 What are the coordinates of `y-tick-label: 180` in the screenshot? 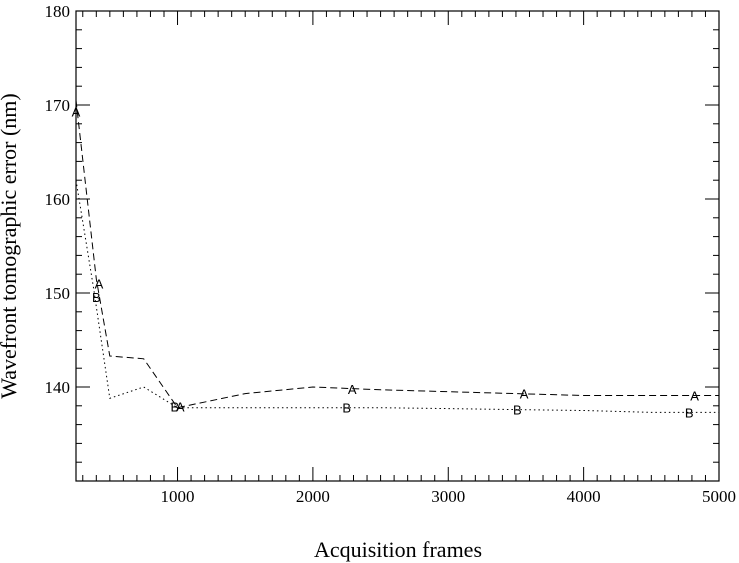 It's located at (58, 11).